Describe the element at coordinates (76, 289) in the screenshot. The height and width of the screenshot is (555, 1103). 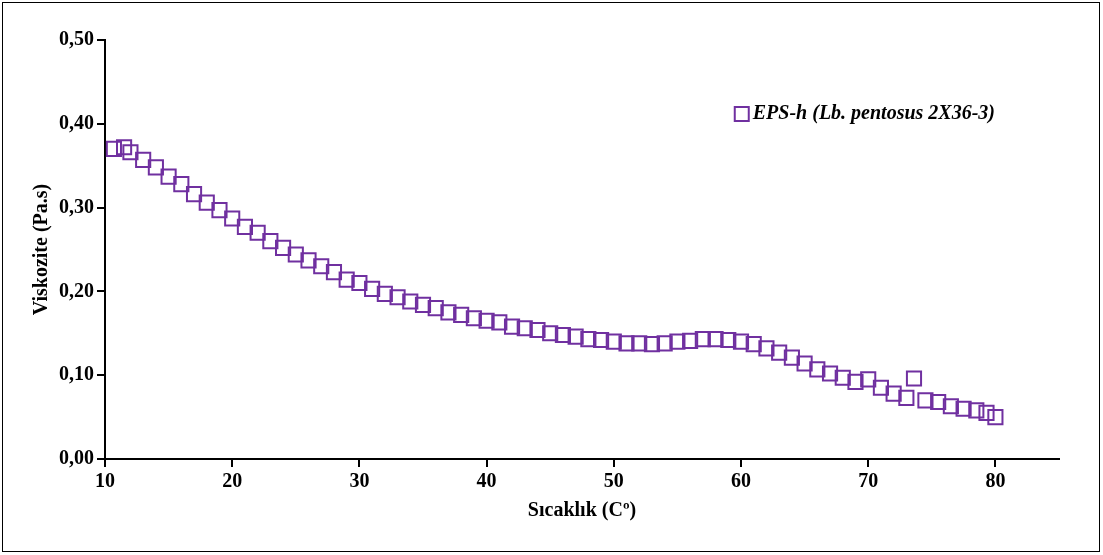
I see `y-tick-label: 0,20` at that location.